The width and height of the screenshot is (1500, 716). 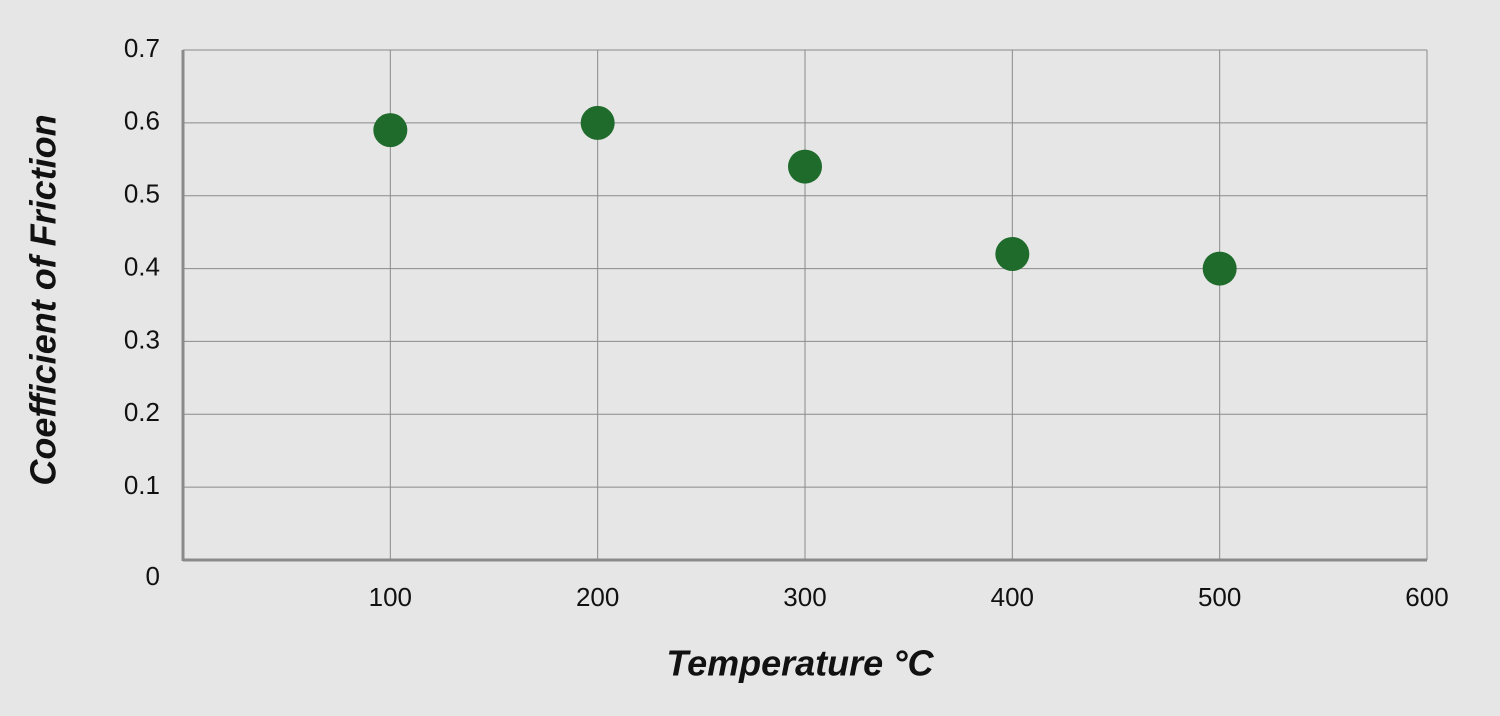 What do you see at coordinates (142, 48) in the screenshot?
I see `y-tick-label: 0.7` at bounding box center [142, 48].